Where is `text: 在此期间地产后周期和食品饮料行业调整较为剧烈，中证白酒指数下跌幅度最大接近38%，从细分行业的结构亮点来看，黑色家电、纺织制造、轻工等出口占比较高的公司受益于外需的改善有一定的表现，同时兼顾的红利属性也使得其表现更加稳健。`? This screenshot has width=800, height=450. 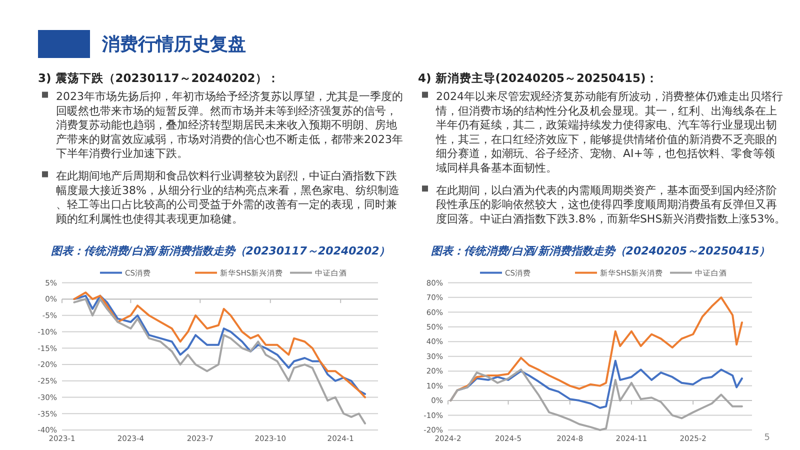 text: 在此期间地产后周期和食品饮料行业调整较为剧烈，中证白酒指数下跌幅度最大接近38%，从细分行业的结构亮点来看，黑色家电、纺织制造、轻工等出口占比较高的公司受益于外需的改善有一定的表现，同时兼顾的红利属性也使得其表现更加稳健。 is located at coordinates (228, 198).